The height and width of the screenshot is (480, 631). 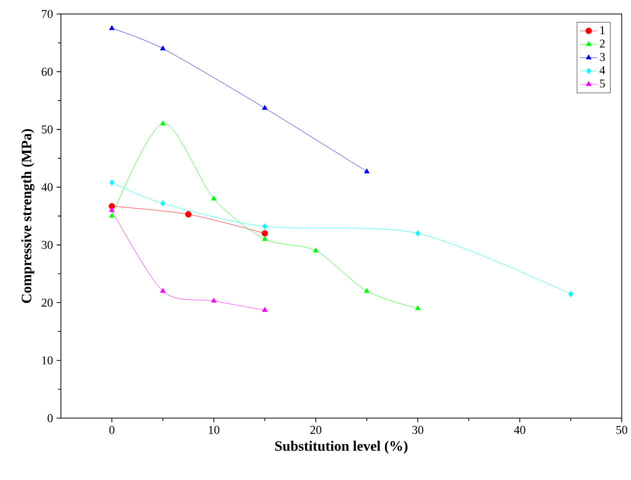 What do you see at coordinates (111, 430) in the screenshot?
I see `x-tick-label: 0` at bounding box center [111, 430].